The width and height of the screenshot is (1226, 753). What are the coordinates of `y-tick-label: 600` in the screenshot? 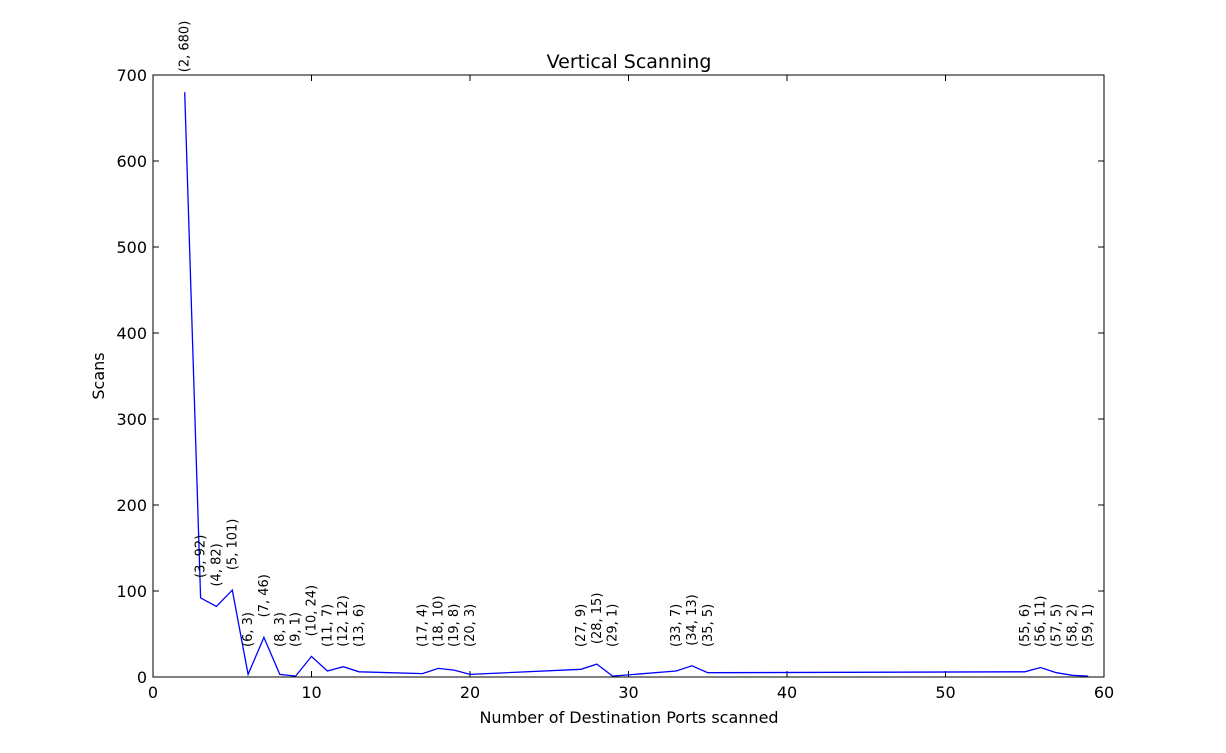 It's located at (131, 161).